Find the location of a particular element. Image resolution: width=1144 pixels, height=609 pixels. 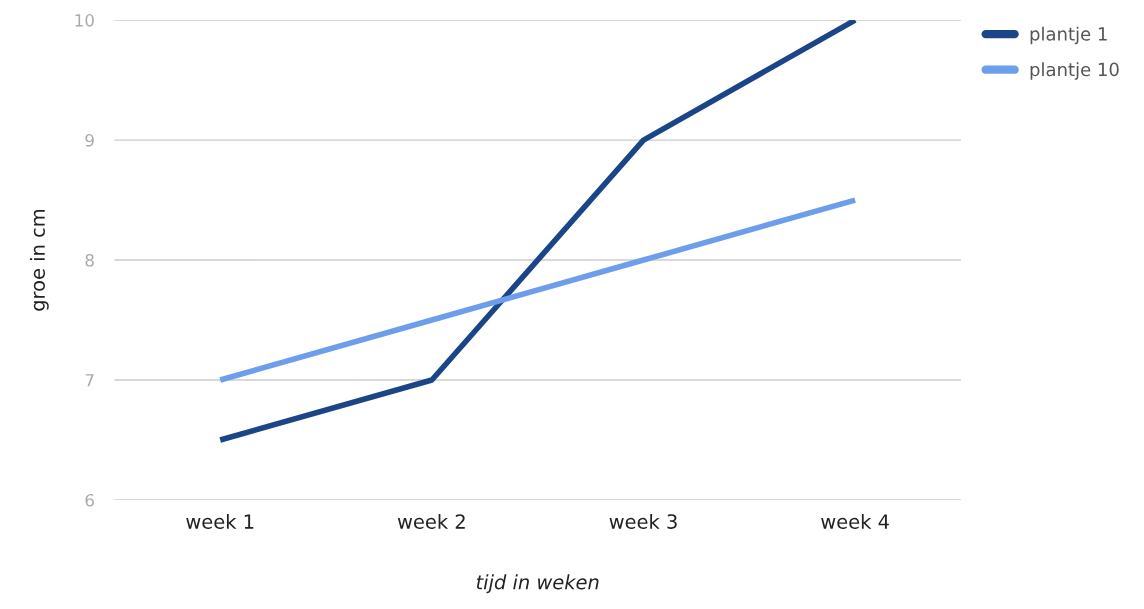

y-tick-label: 10 is located at coordinates (84, 20).